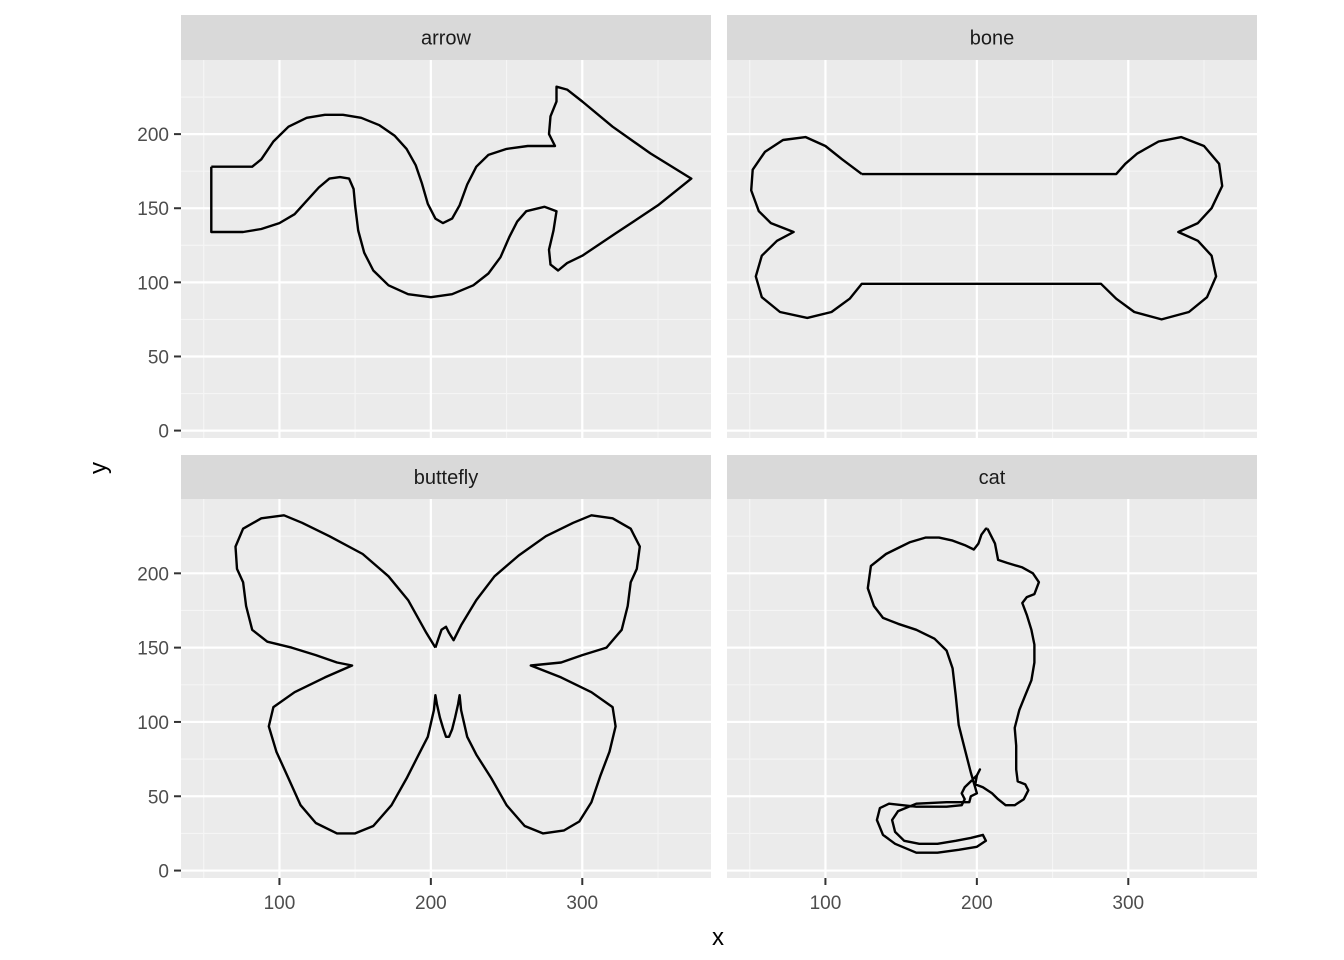 The width and height of the screenshot is (1344, 960). I want to click on facet-strip-label: bone, so click(992, 39).